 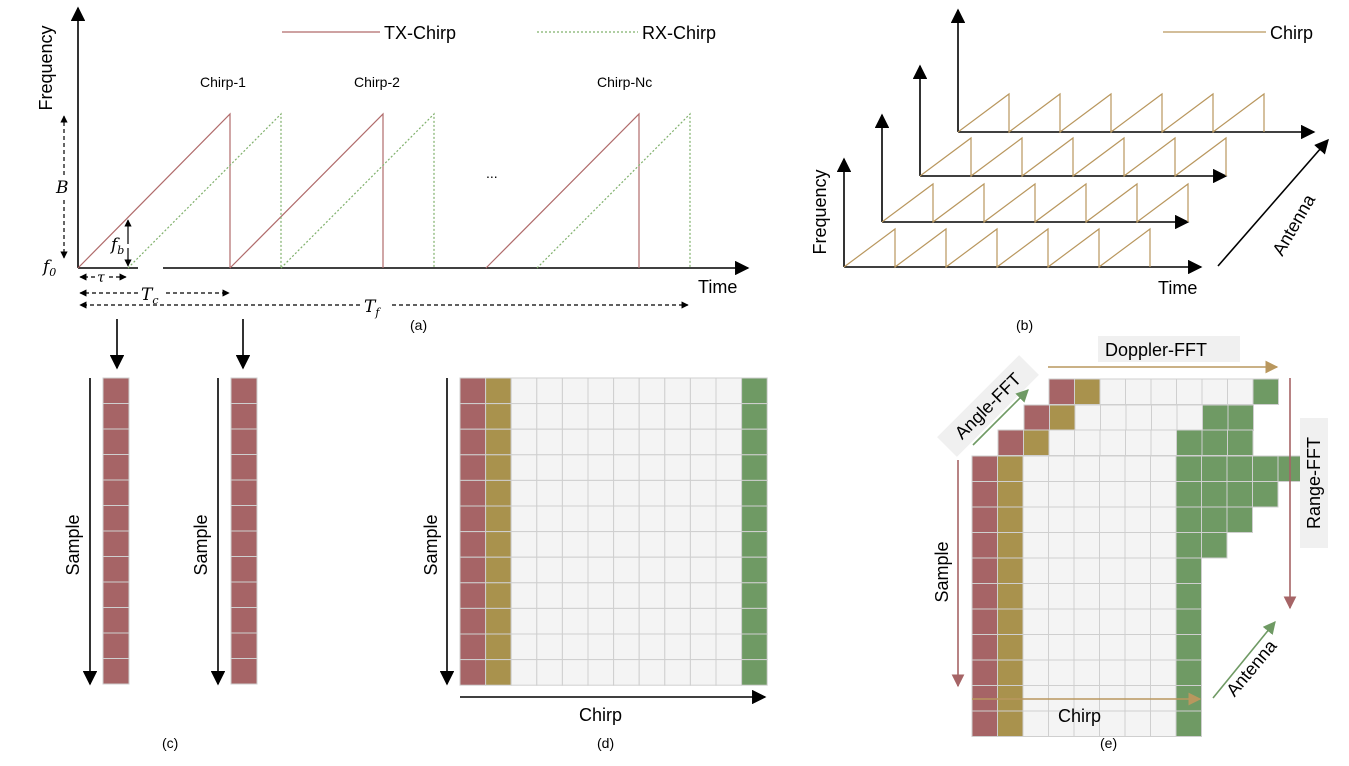 What do you see at coordinates (1137, 557) in the screenshot?
I see `radar-cube` at bounding box center [1137, 557].